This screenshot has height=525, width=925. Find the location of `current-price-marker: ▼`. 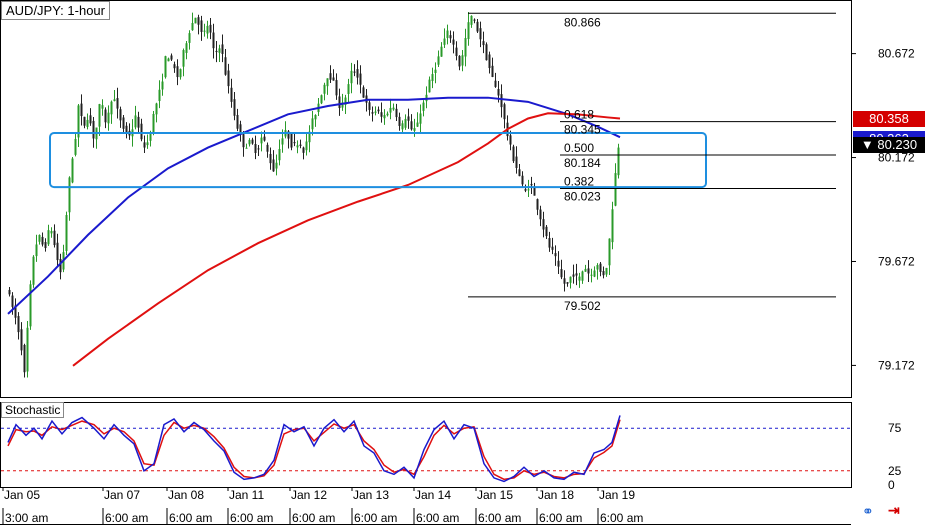

current-price-marker: ▼ is located at coordinates (867, 145).